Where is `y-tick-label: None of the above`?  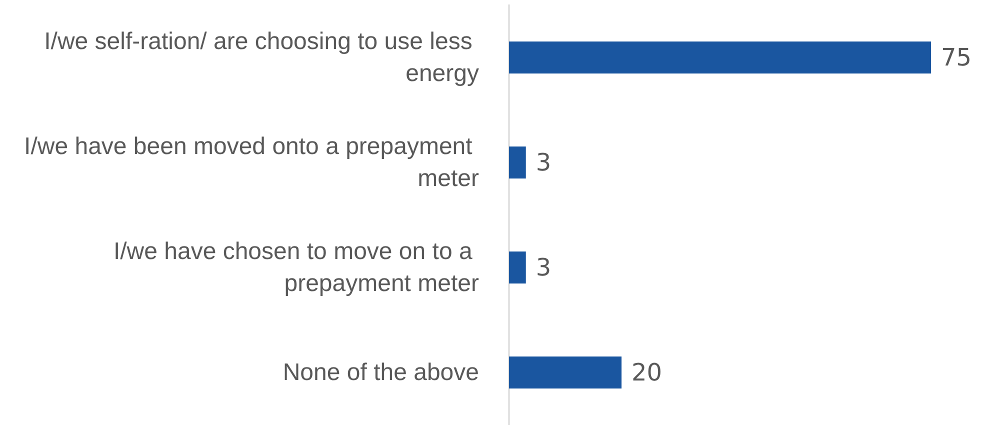 y-tick-label: None of the above is located at coordinates (380, 372).